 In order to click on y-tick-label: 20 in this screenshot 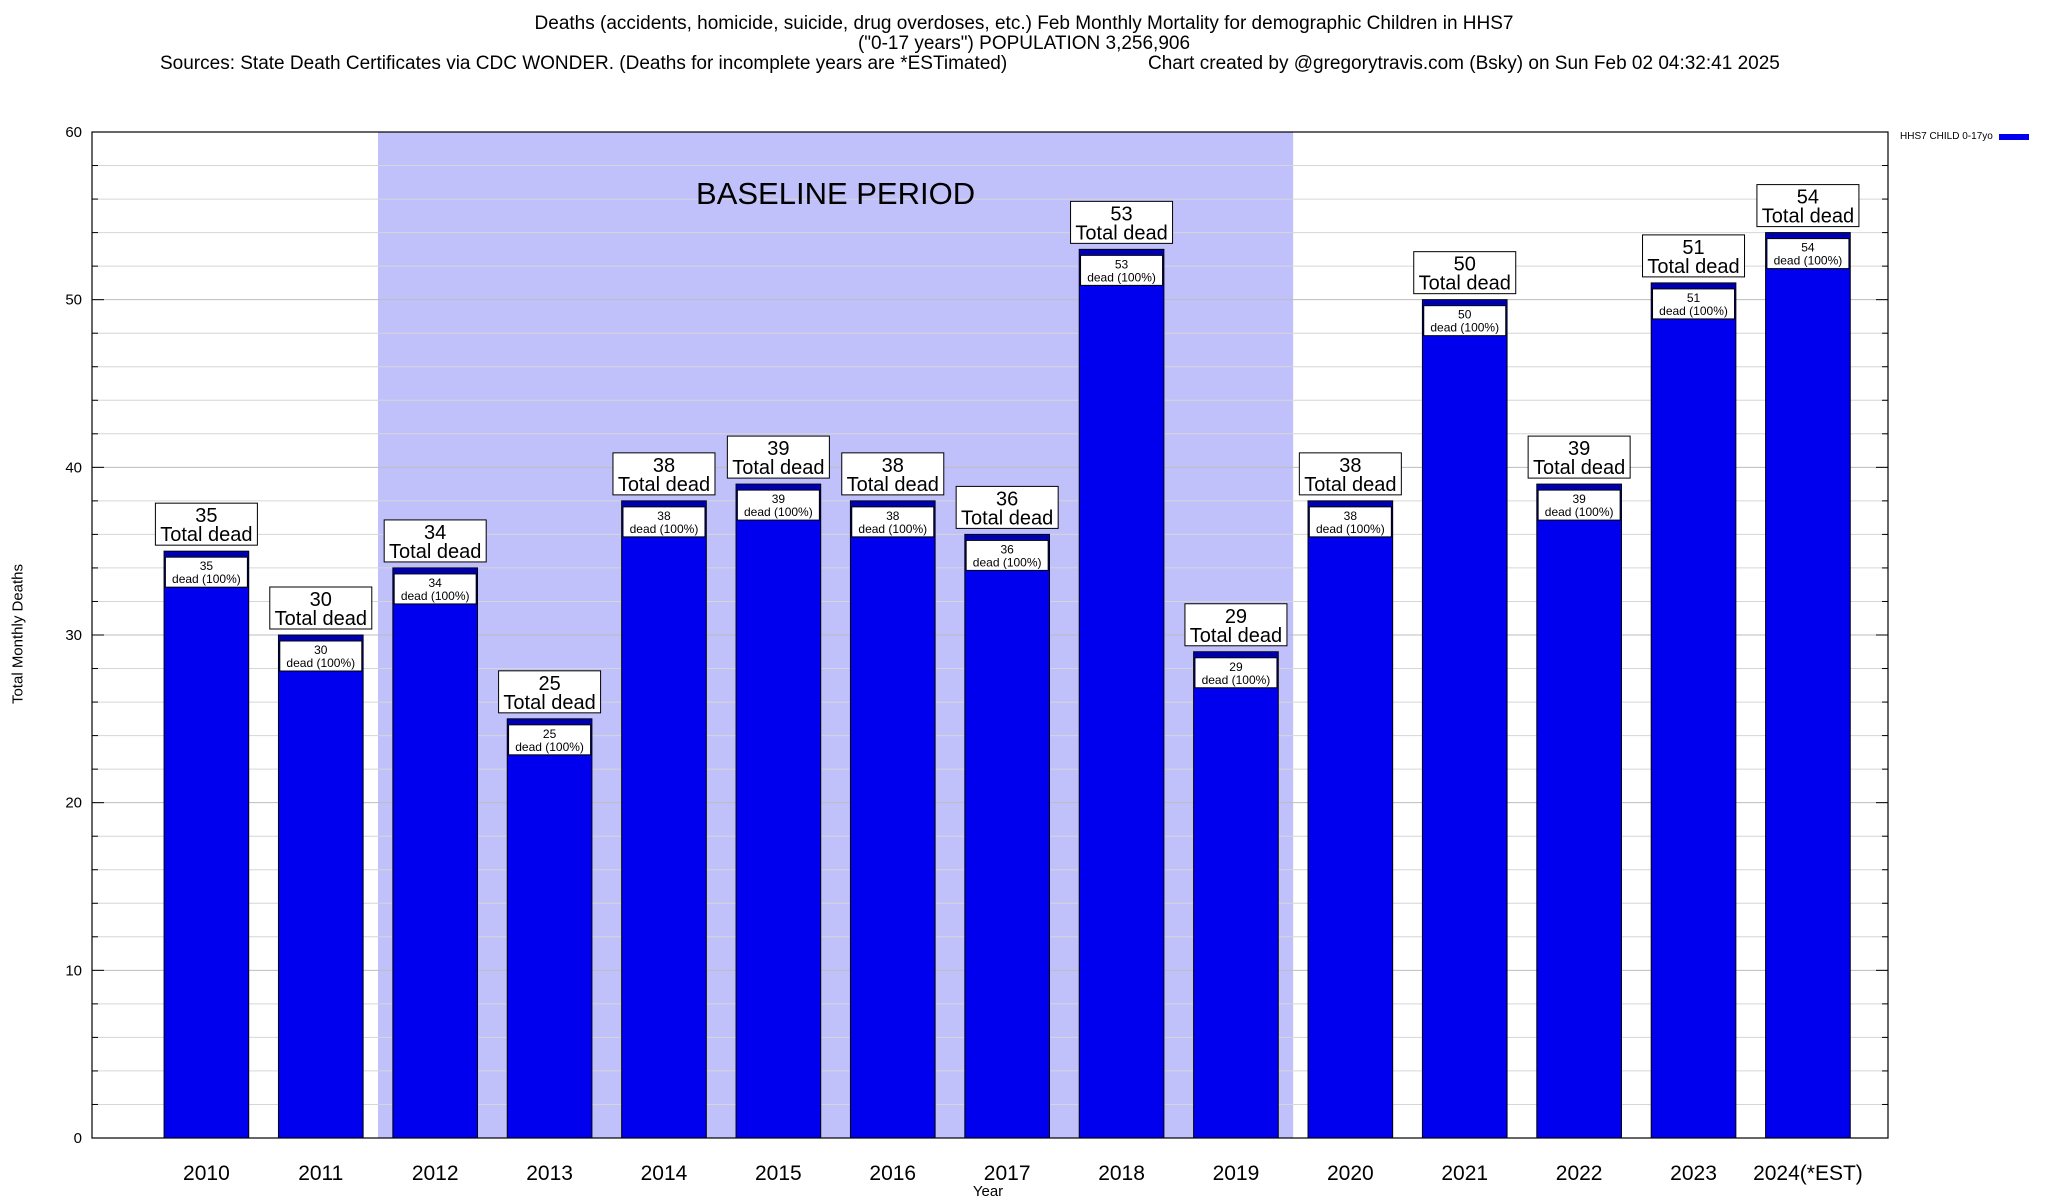, I will do `click(73, 803)`.